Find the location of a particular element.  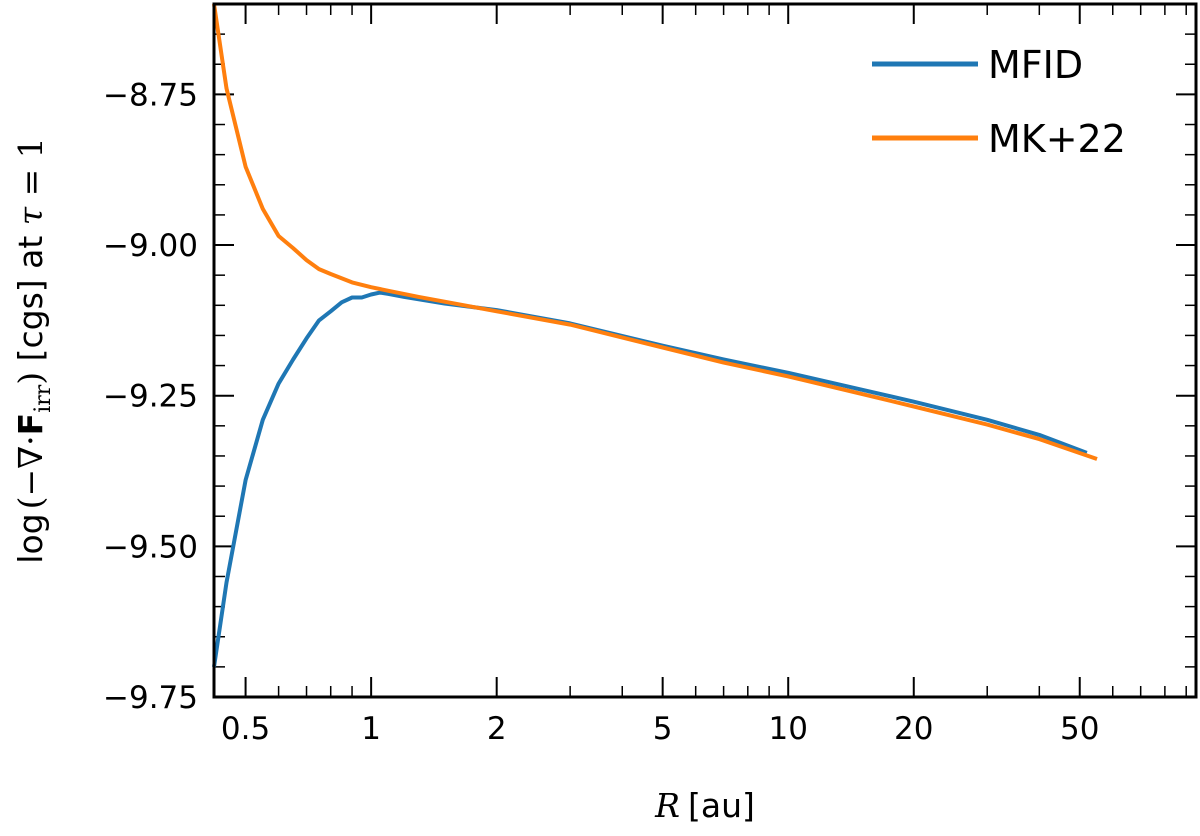

x-axis-variable: R is located at coordinates (667, 805).